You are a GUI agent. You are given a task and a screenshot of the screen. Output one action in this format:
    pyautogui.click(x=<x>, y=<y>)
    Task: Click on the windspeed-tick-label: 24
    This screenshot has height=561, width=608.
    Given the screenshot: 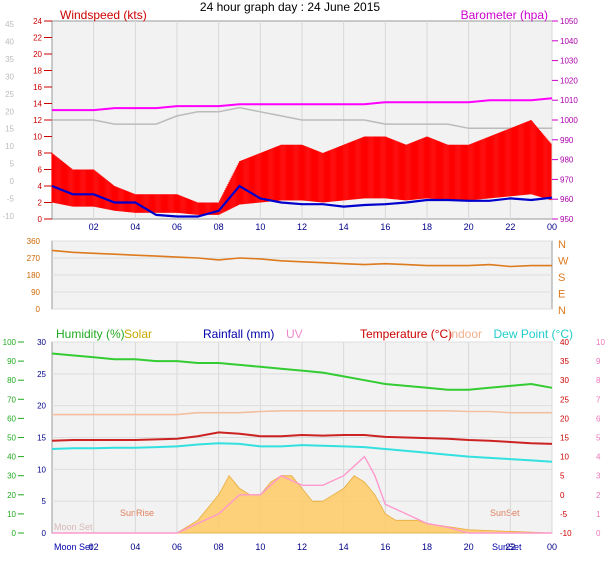 What is the action you would take?
    pyautogui.click(x=37, y=21)
    